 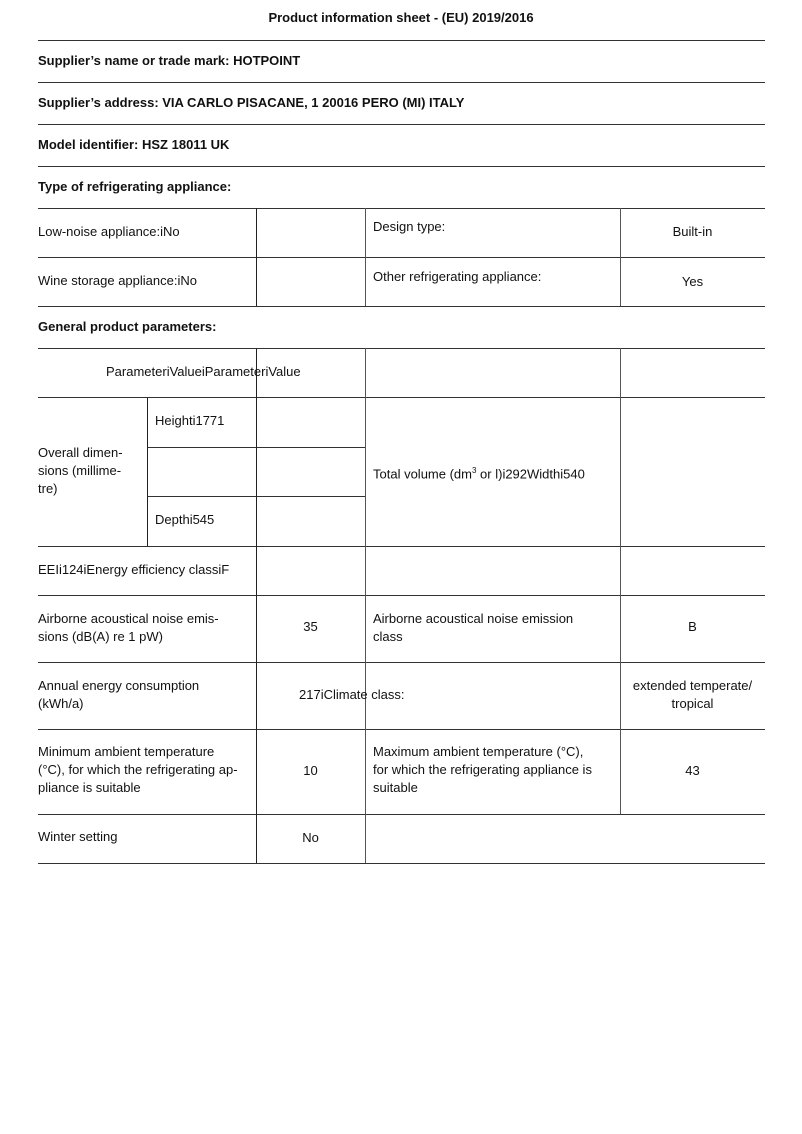 I want to click on params-header: ParameteriValueiParameteriValue, so click(x=203, y=371).